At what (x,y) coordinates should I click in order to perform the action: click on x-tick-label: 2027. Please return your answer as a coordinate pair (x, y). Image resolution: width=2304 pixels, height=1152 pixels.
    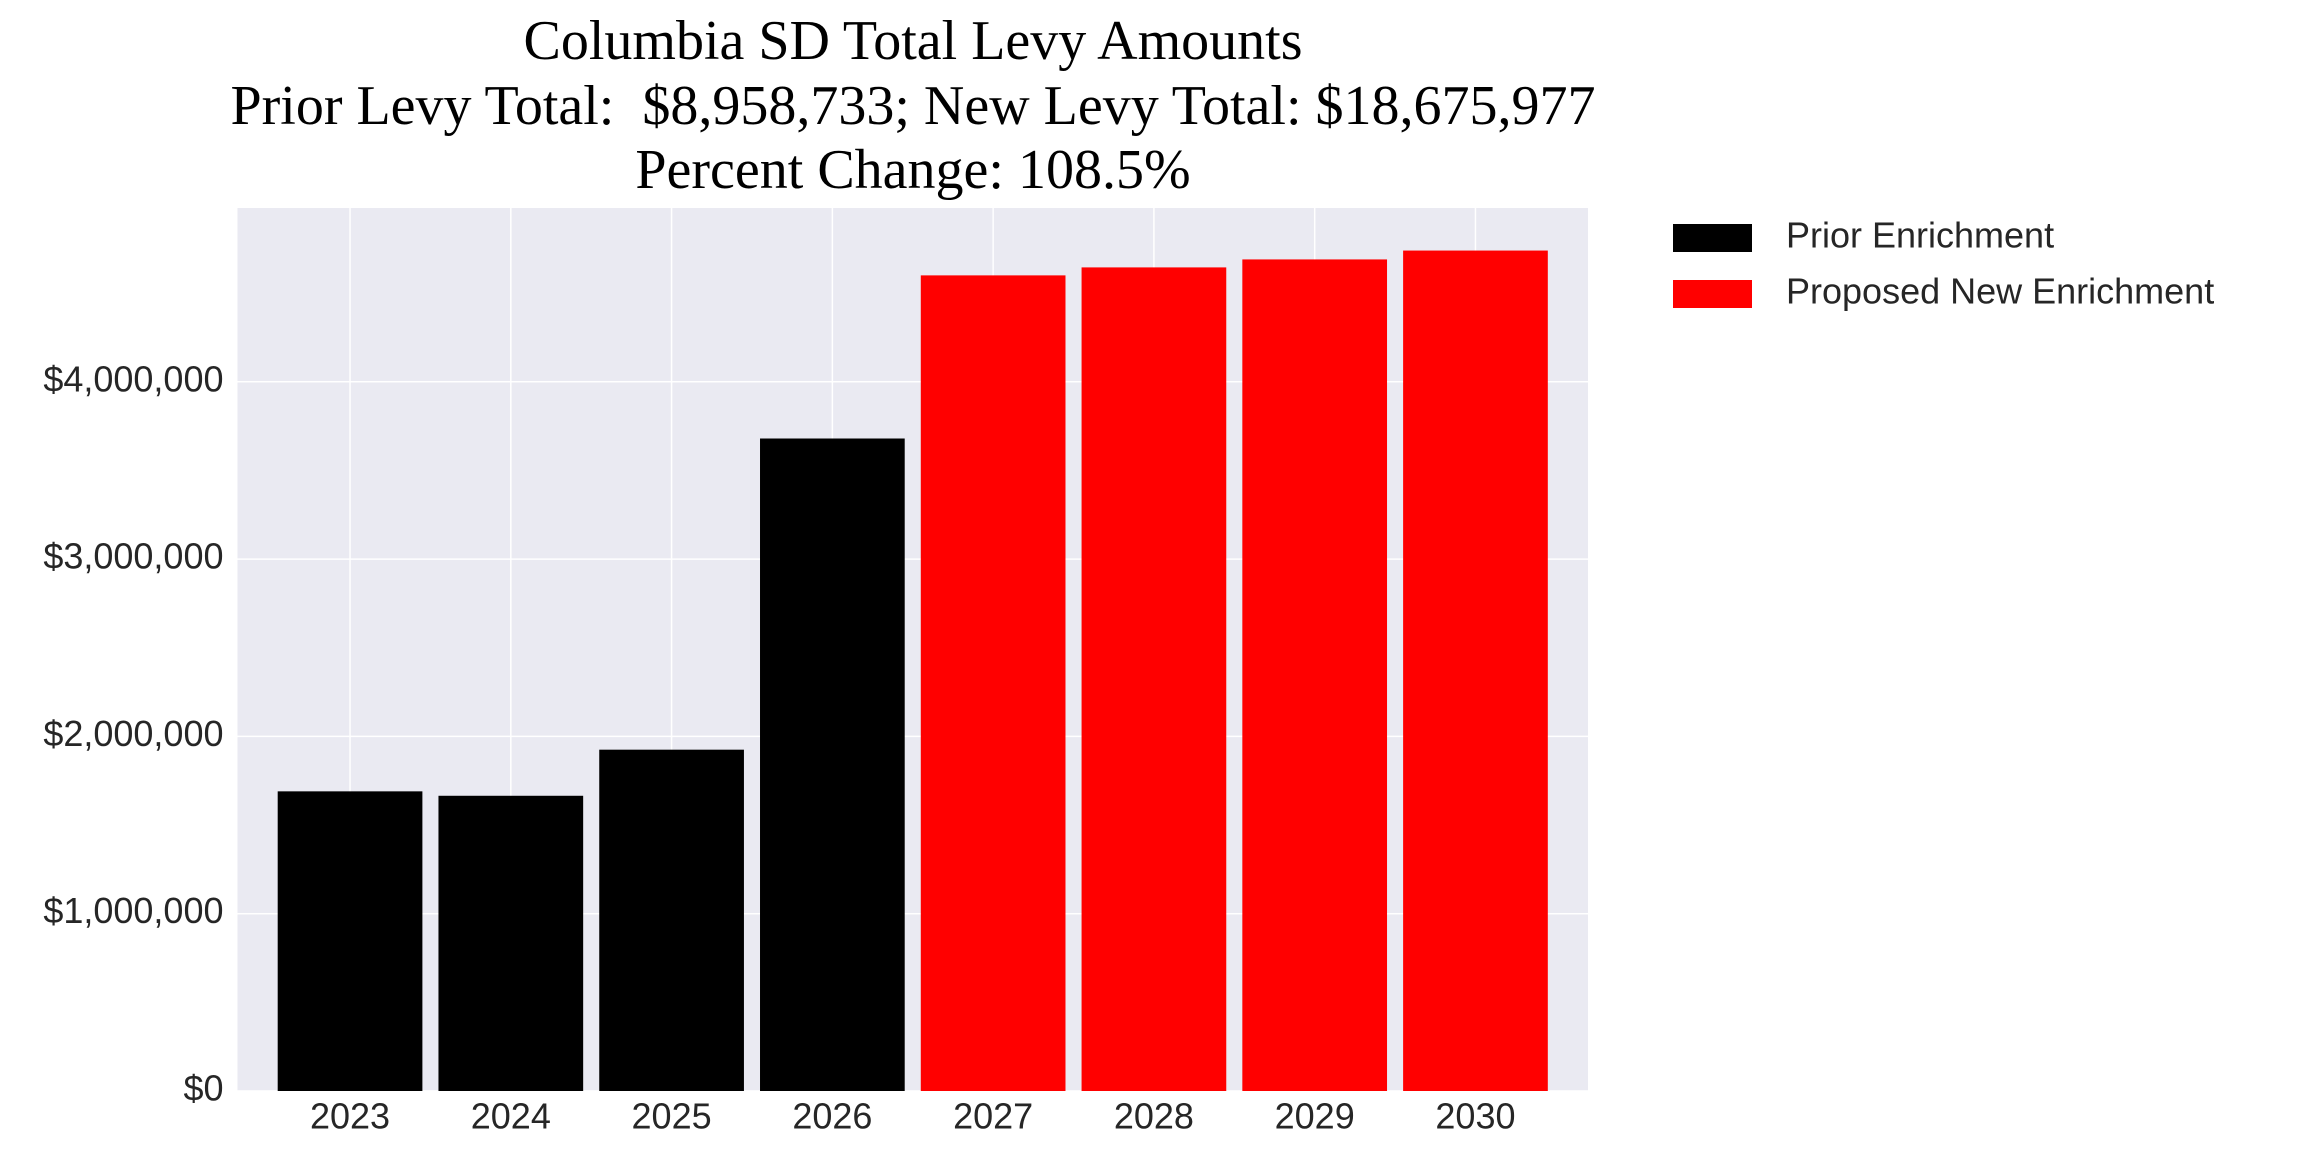
    Looking at the image, I should click on (993, 1116).